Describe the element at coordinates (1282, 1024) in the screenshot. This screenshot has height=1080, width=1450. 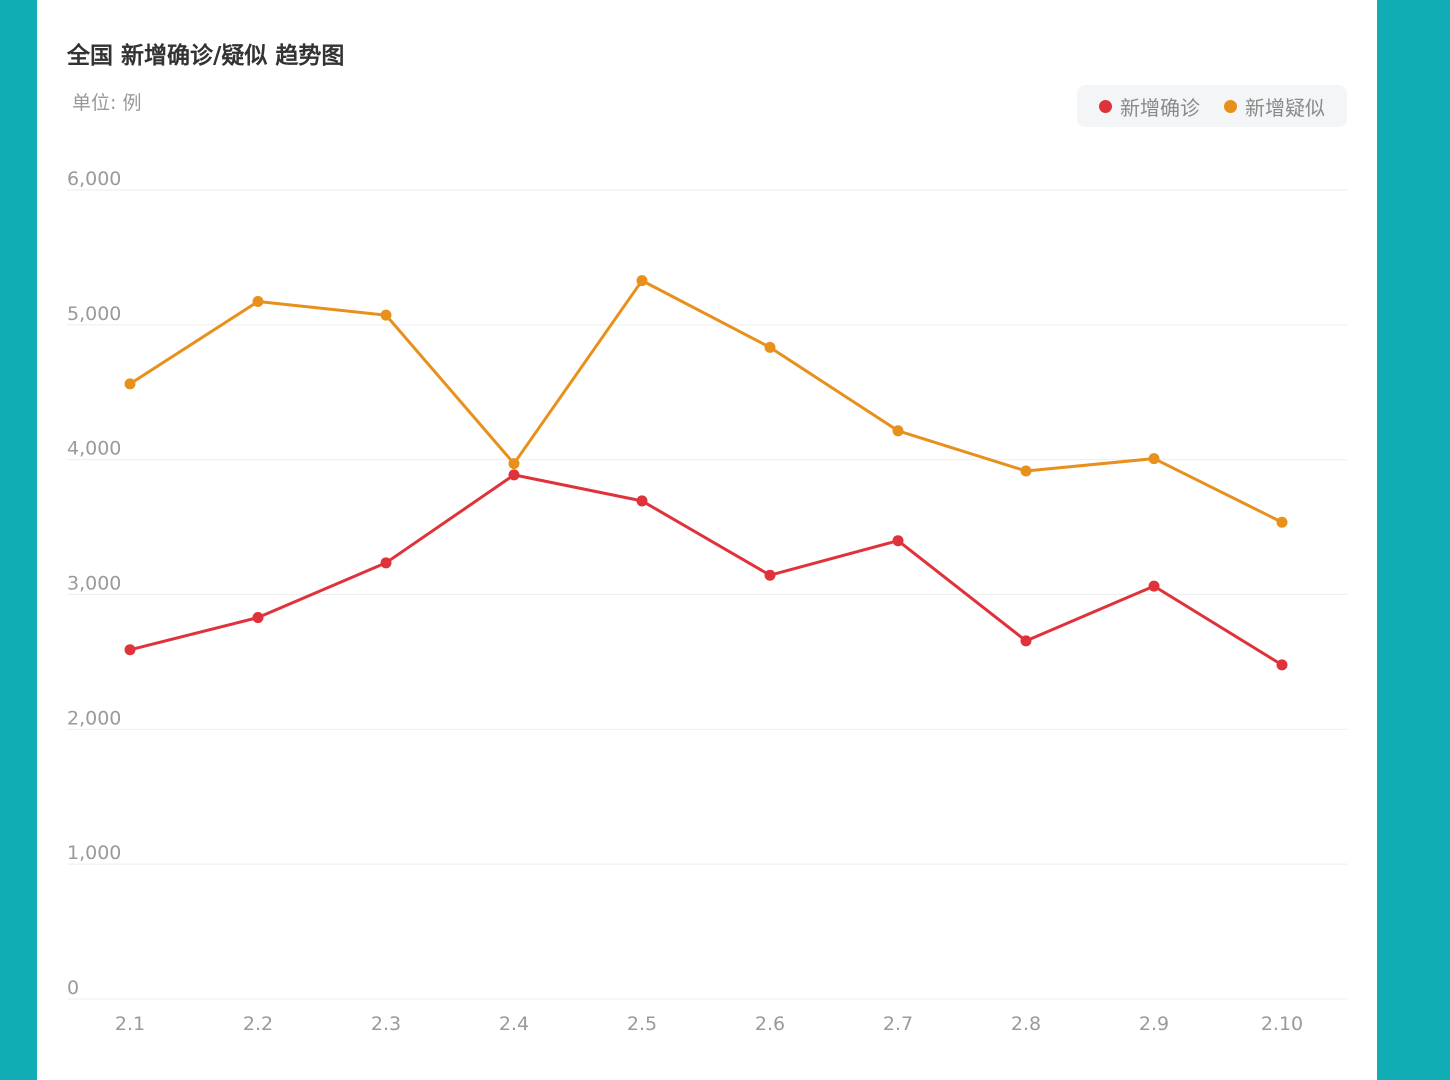
I see `x-tick-label: 2.10` at that location.